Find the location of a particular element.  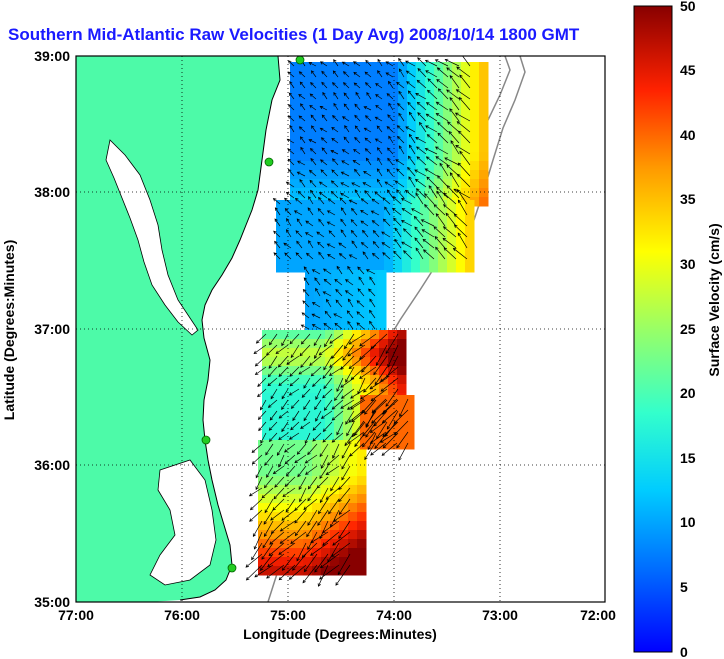

colorbar-tick-label: 45 is located at coordinates (688, 70).